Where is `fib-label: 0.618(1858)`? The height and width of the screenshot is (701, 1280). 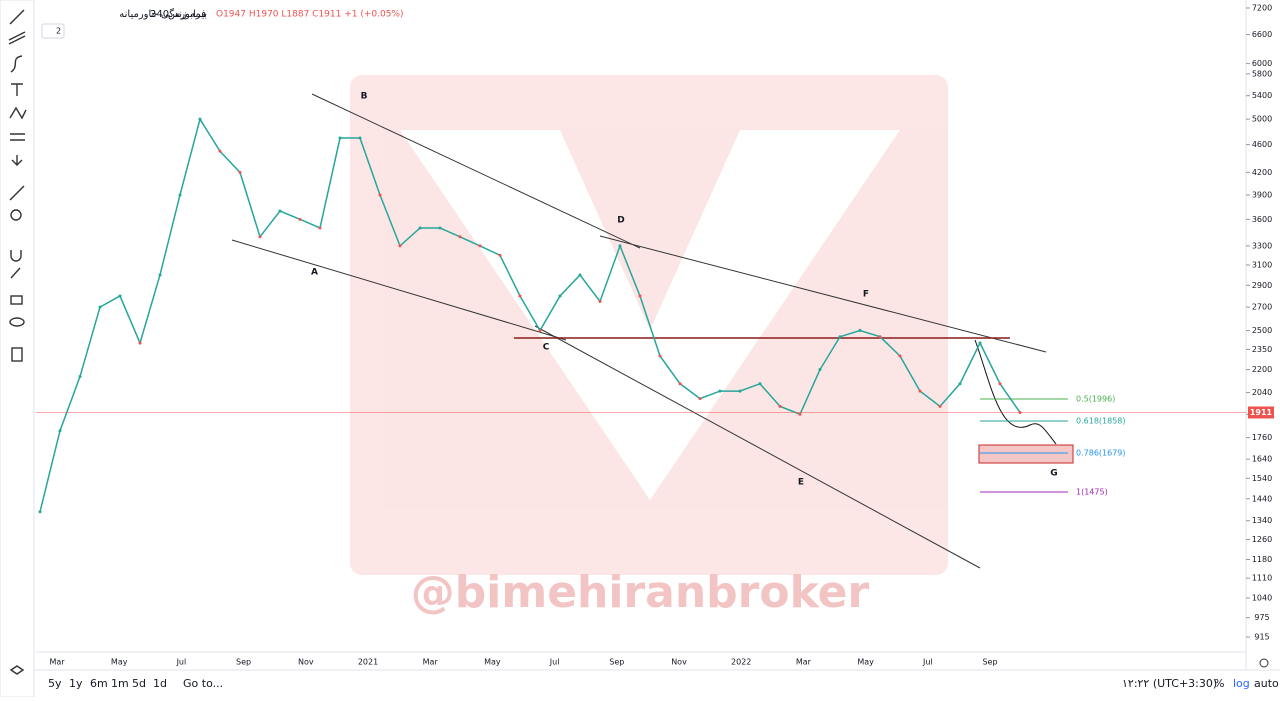 fib-label: 0.618(1858) is located at coordinates (1101, 421).